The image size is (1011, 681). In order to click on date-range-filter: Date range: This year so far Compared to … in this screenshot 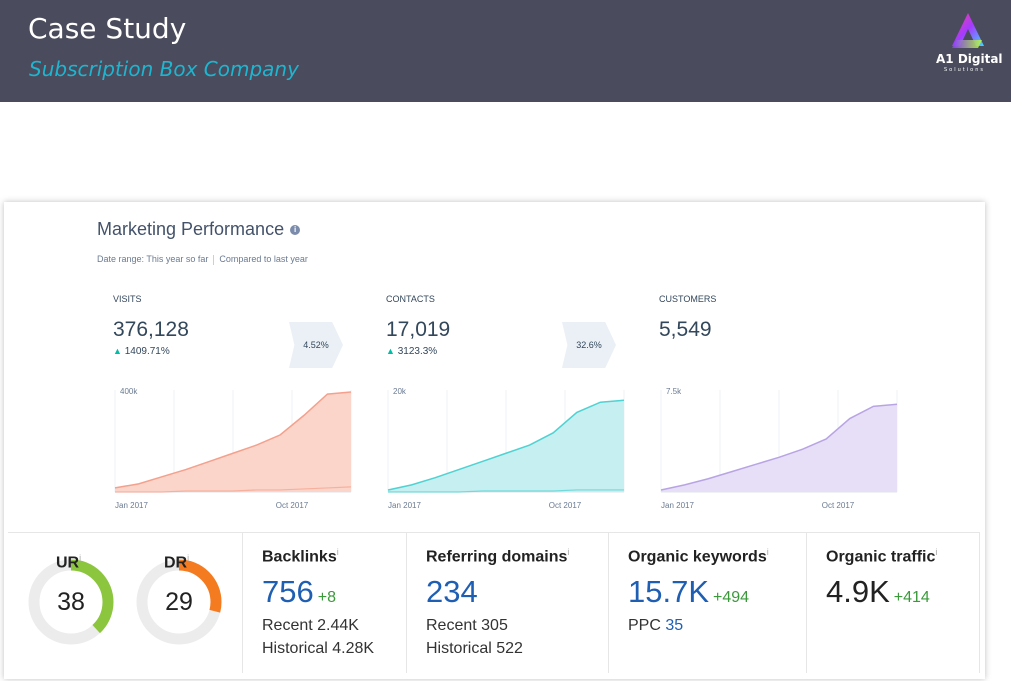, I will do `click(202, 259)`.